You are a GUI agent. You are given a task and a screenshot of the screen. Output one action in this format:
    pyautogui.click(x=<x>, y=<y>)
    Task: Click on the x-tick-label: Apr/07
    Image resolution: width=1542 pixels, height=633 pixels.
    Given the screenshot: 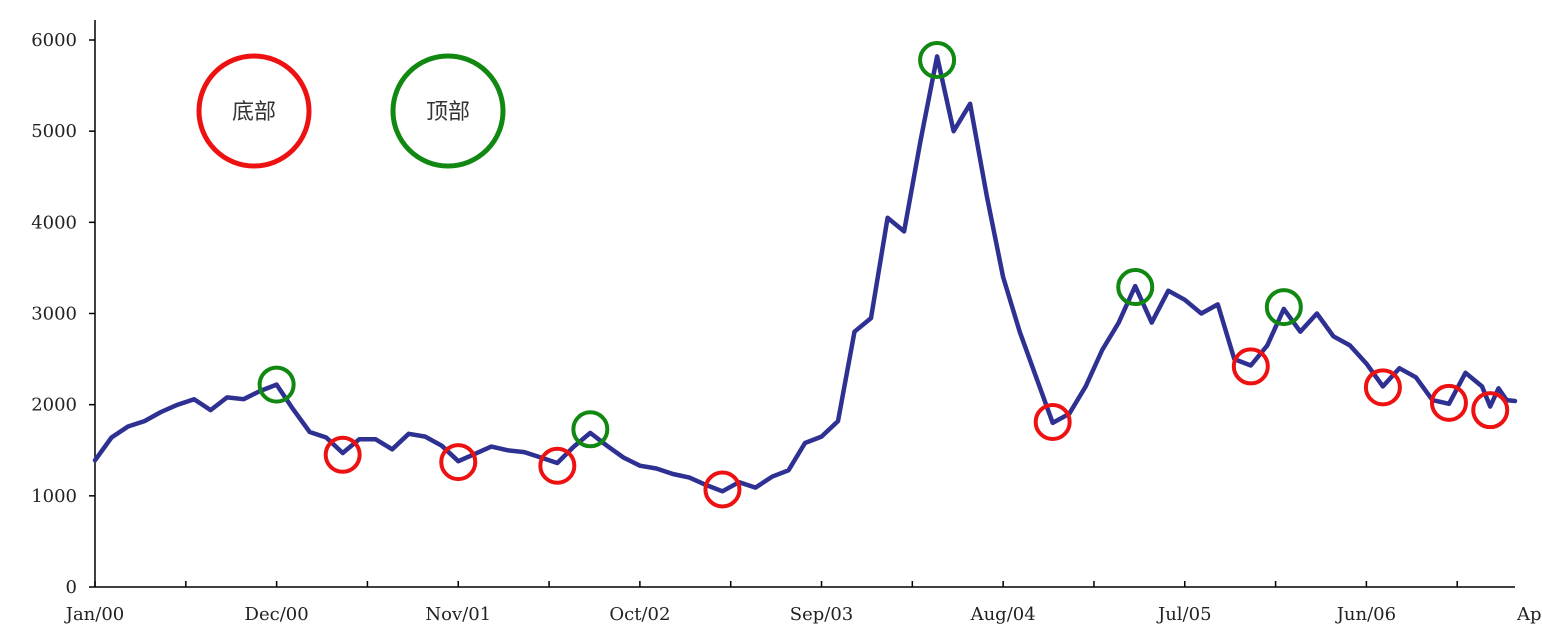 What is the action you would take?
    pyautogui.click(x=1529, y=614)
    